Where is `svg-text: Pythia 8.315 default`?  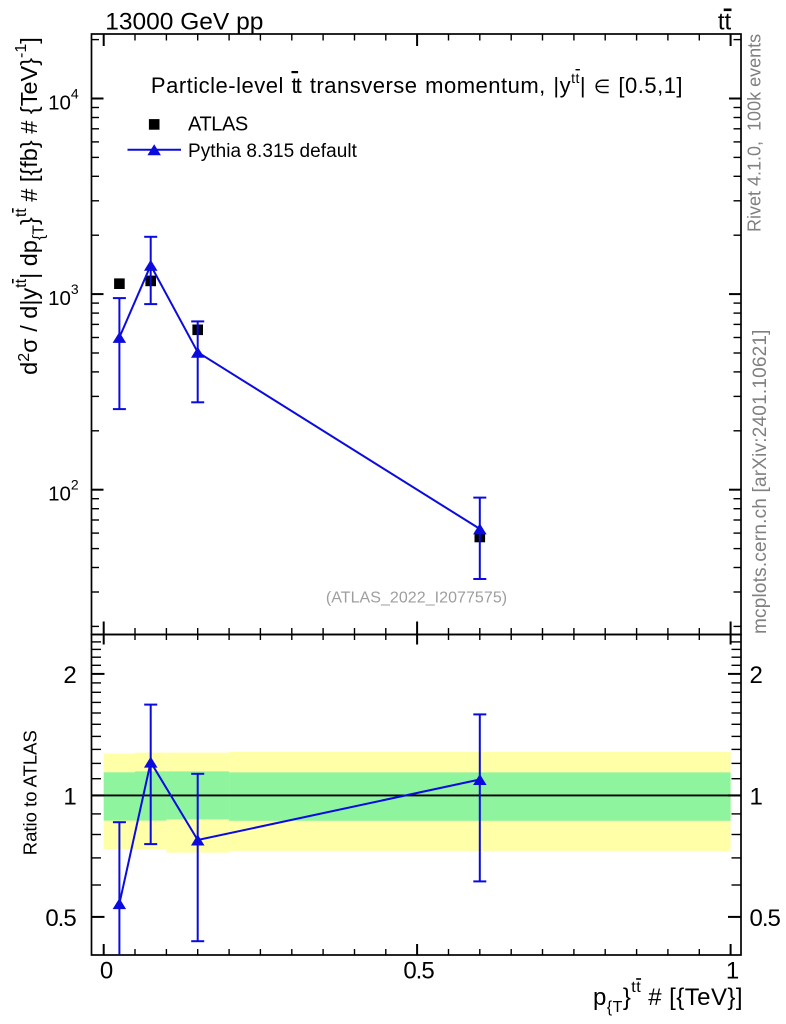
svg-text: Pythia 8.315 default is located at coordinates (273, 151).